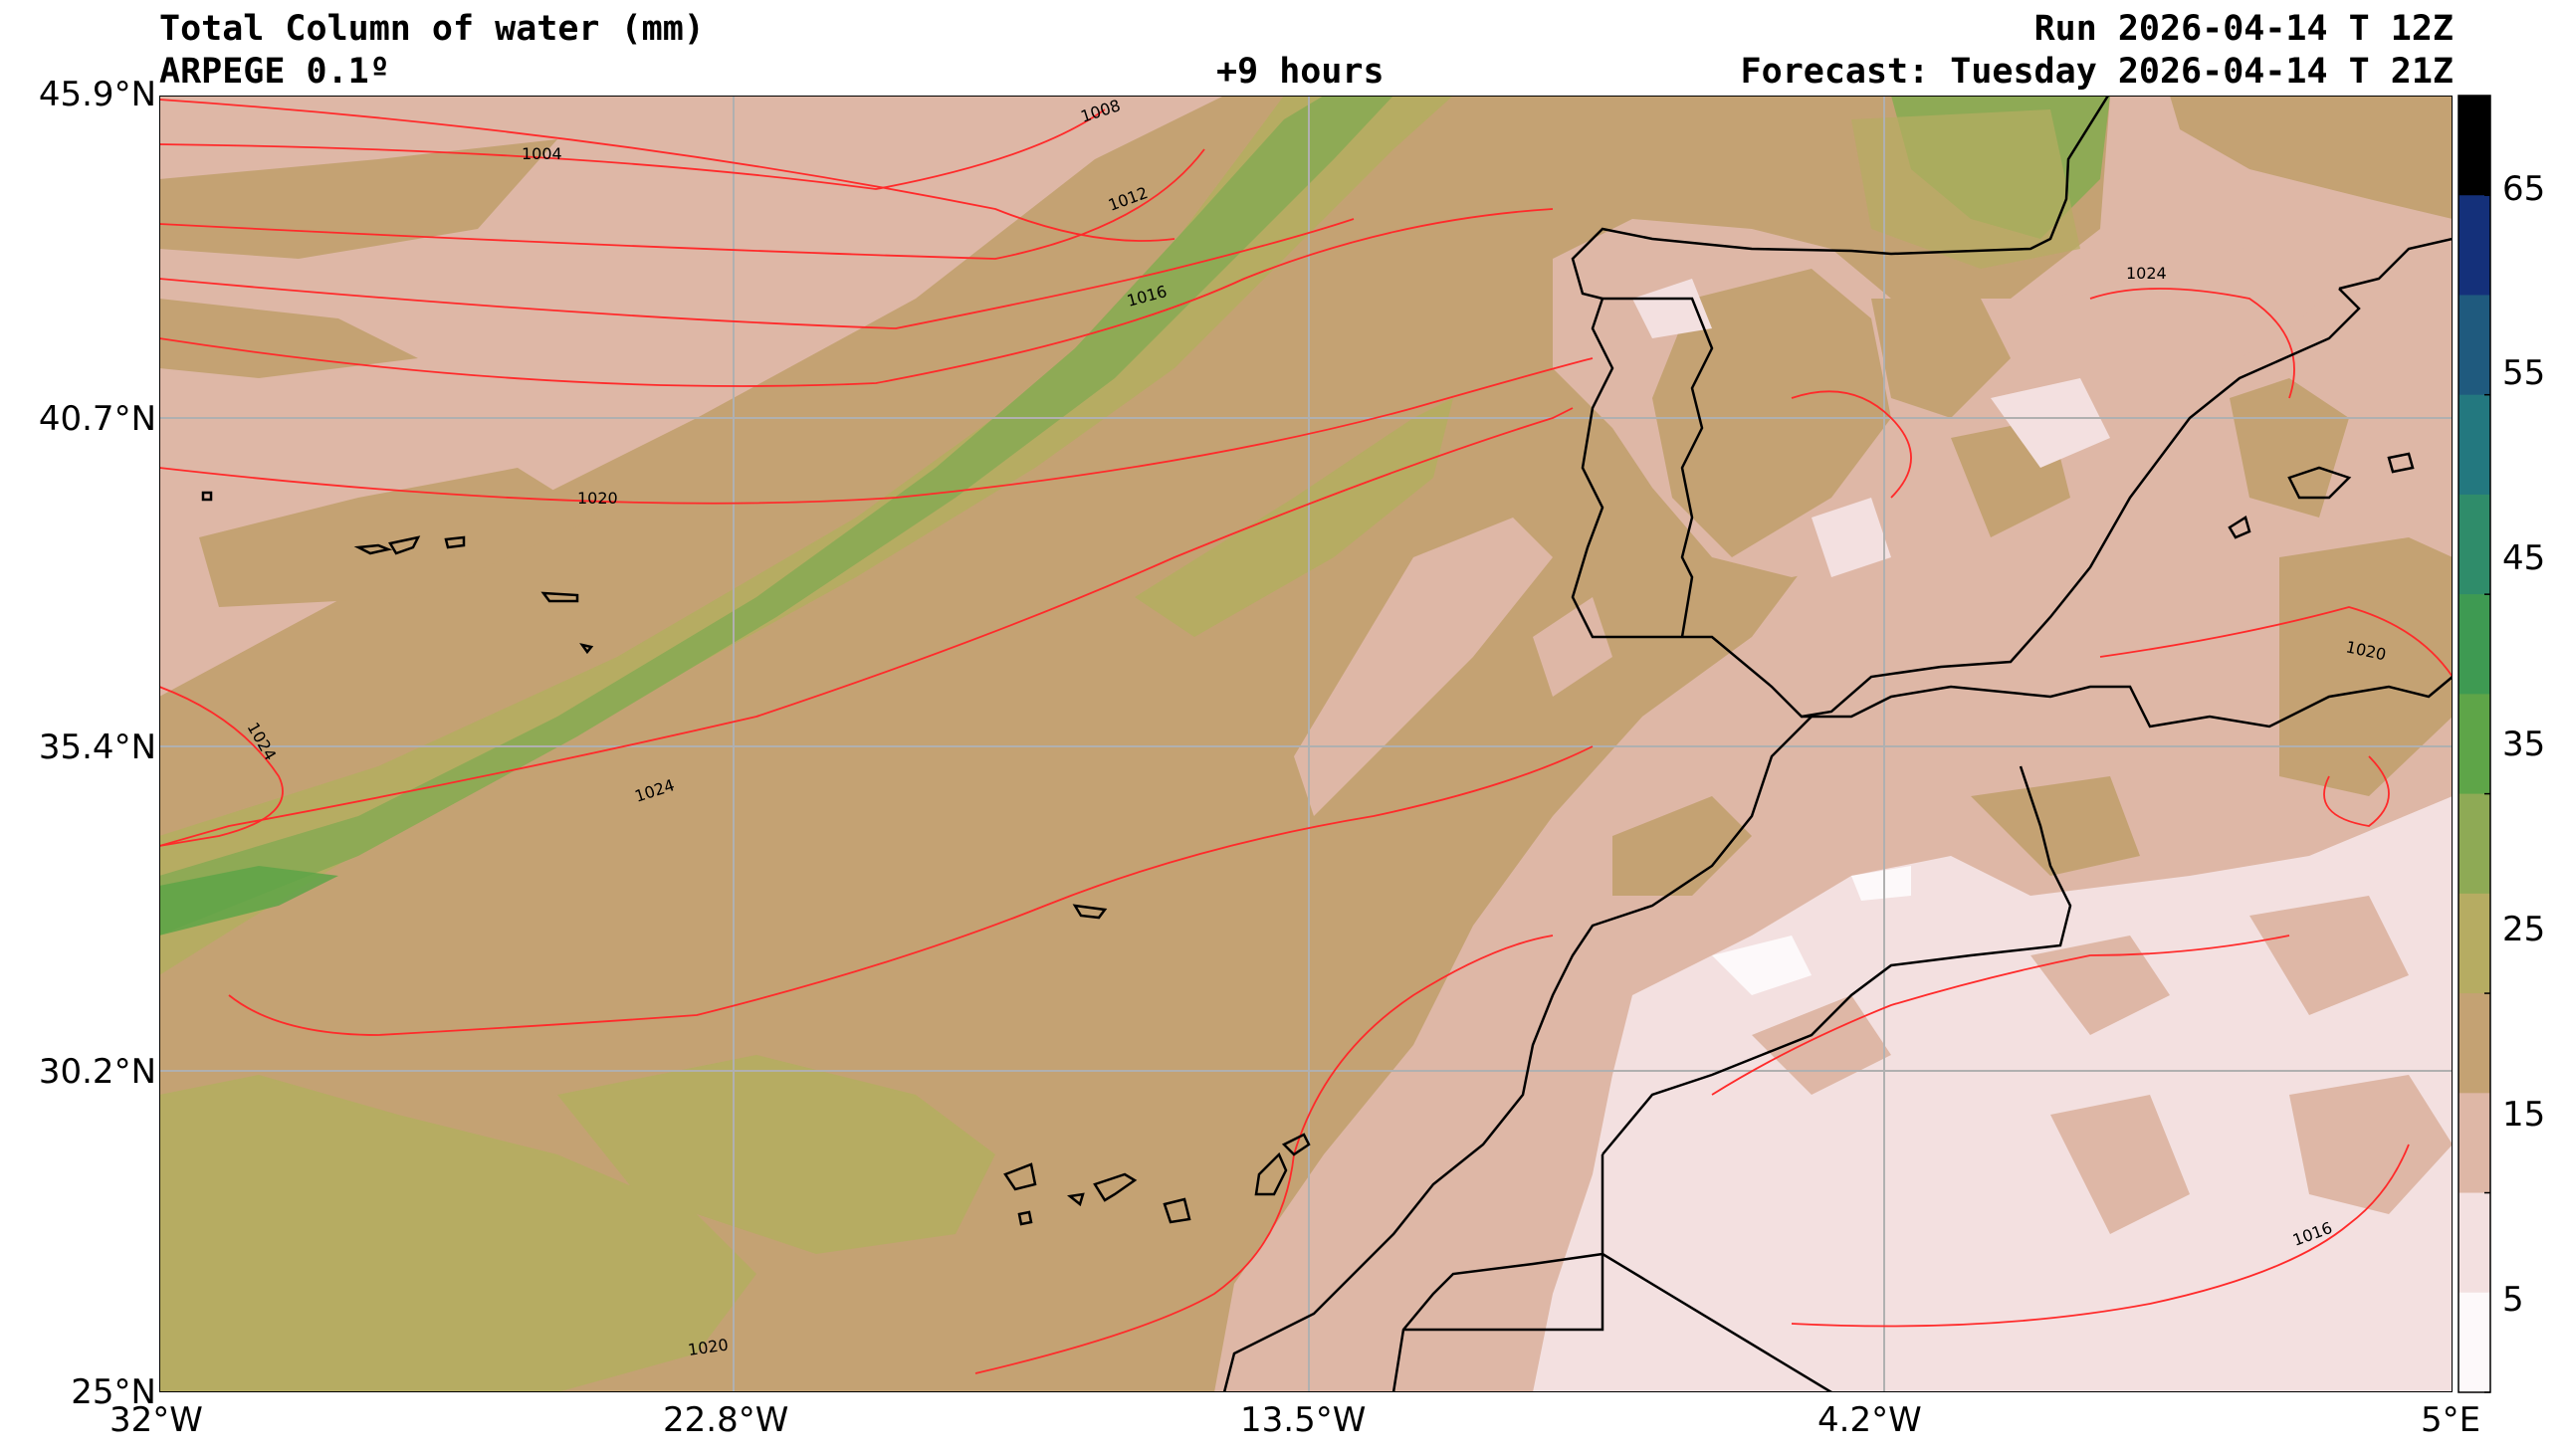 This screenshot has width=2563, height=1456. What do you see at coordinates (97, 94) in the screenshot?
I see `lat-tick: 45.9°N` at bounding box center [97, 94].